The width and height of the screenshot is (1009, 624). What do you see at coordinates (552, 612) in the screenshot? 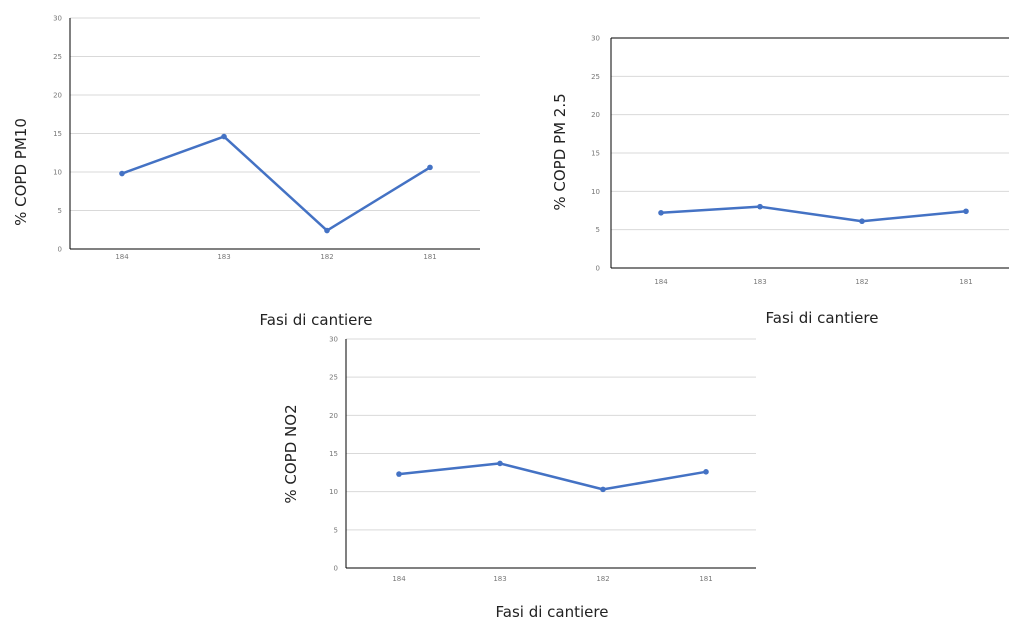
I see `chart-no2-xlabel: Fasi di cantiere` at bounding box center [552, 612].